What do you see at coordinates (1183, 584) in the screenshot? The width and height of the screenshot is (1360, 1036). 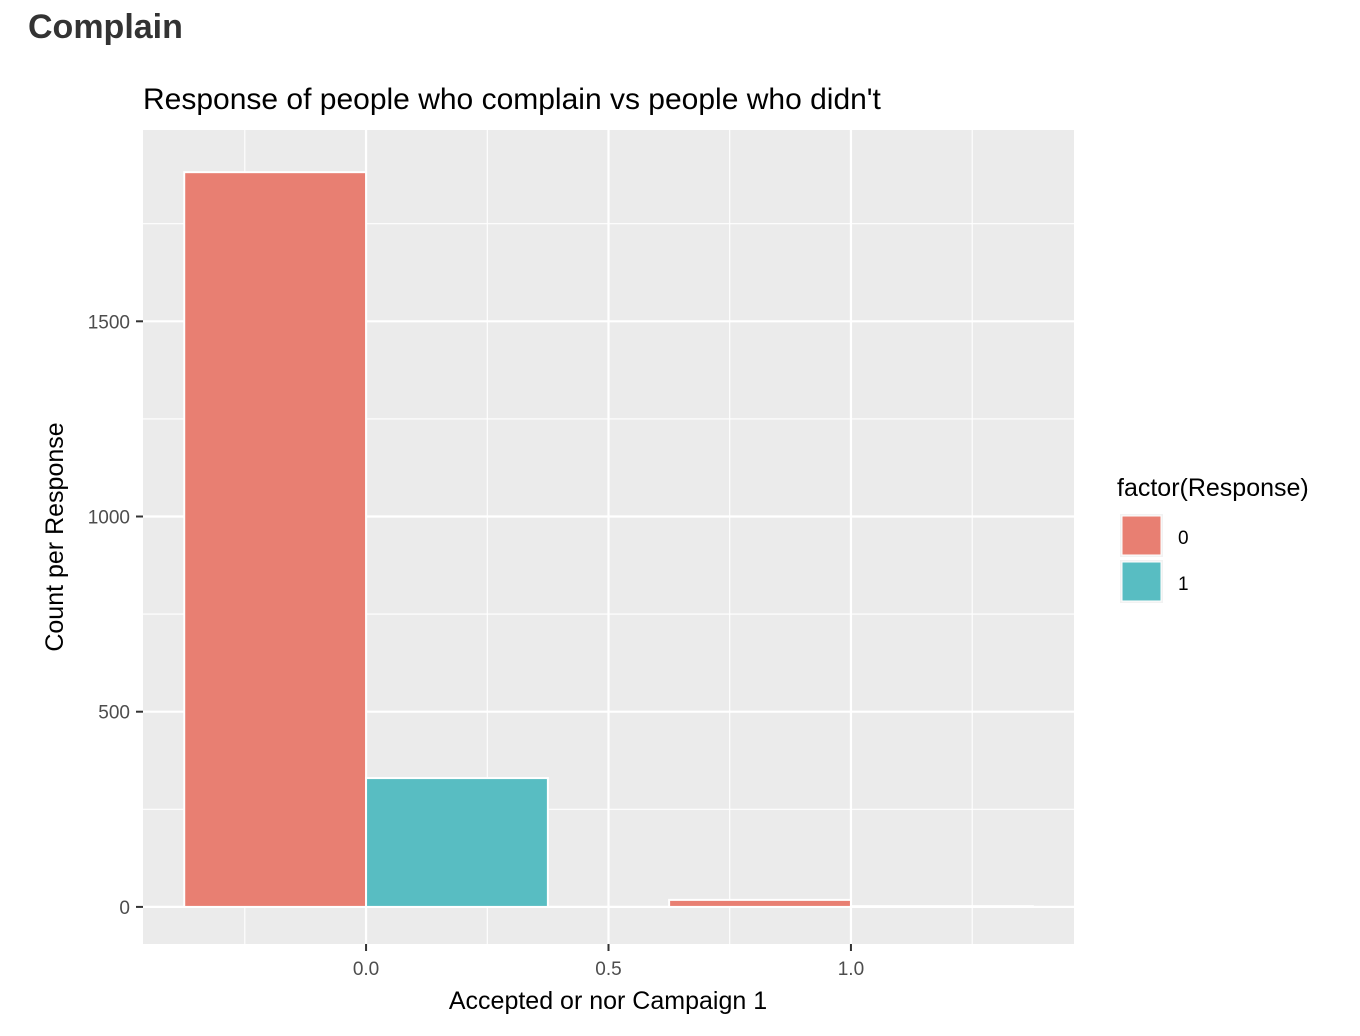 I see `legend-label-1: 1` at bounding box center [1183, 584].